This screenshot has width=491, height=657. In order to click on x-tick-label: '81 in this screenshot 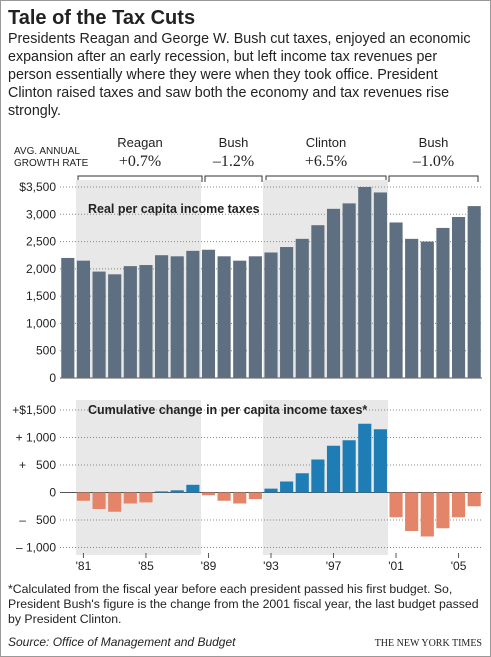, I will do `click(84, 566)`.